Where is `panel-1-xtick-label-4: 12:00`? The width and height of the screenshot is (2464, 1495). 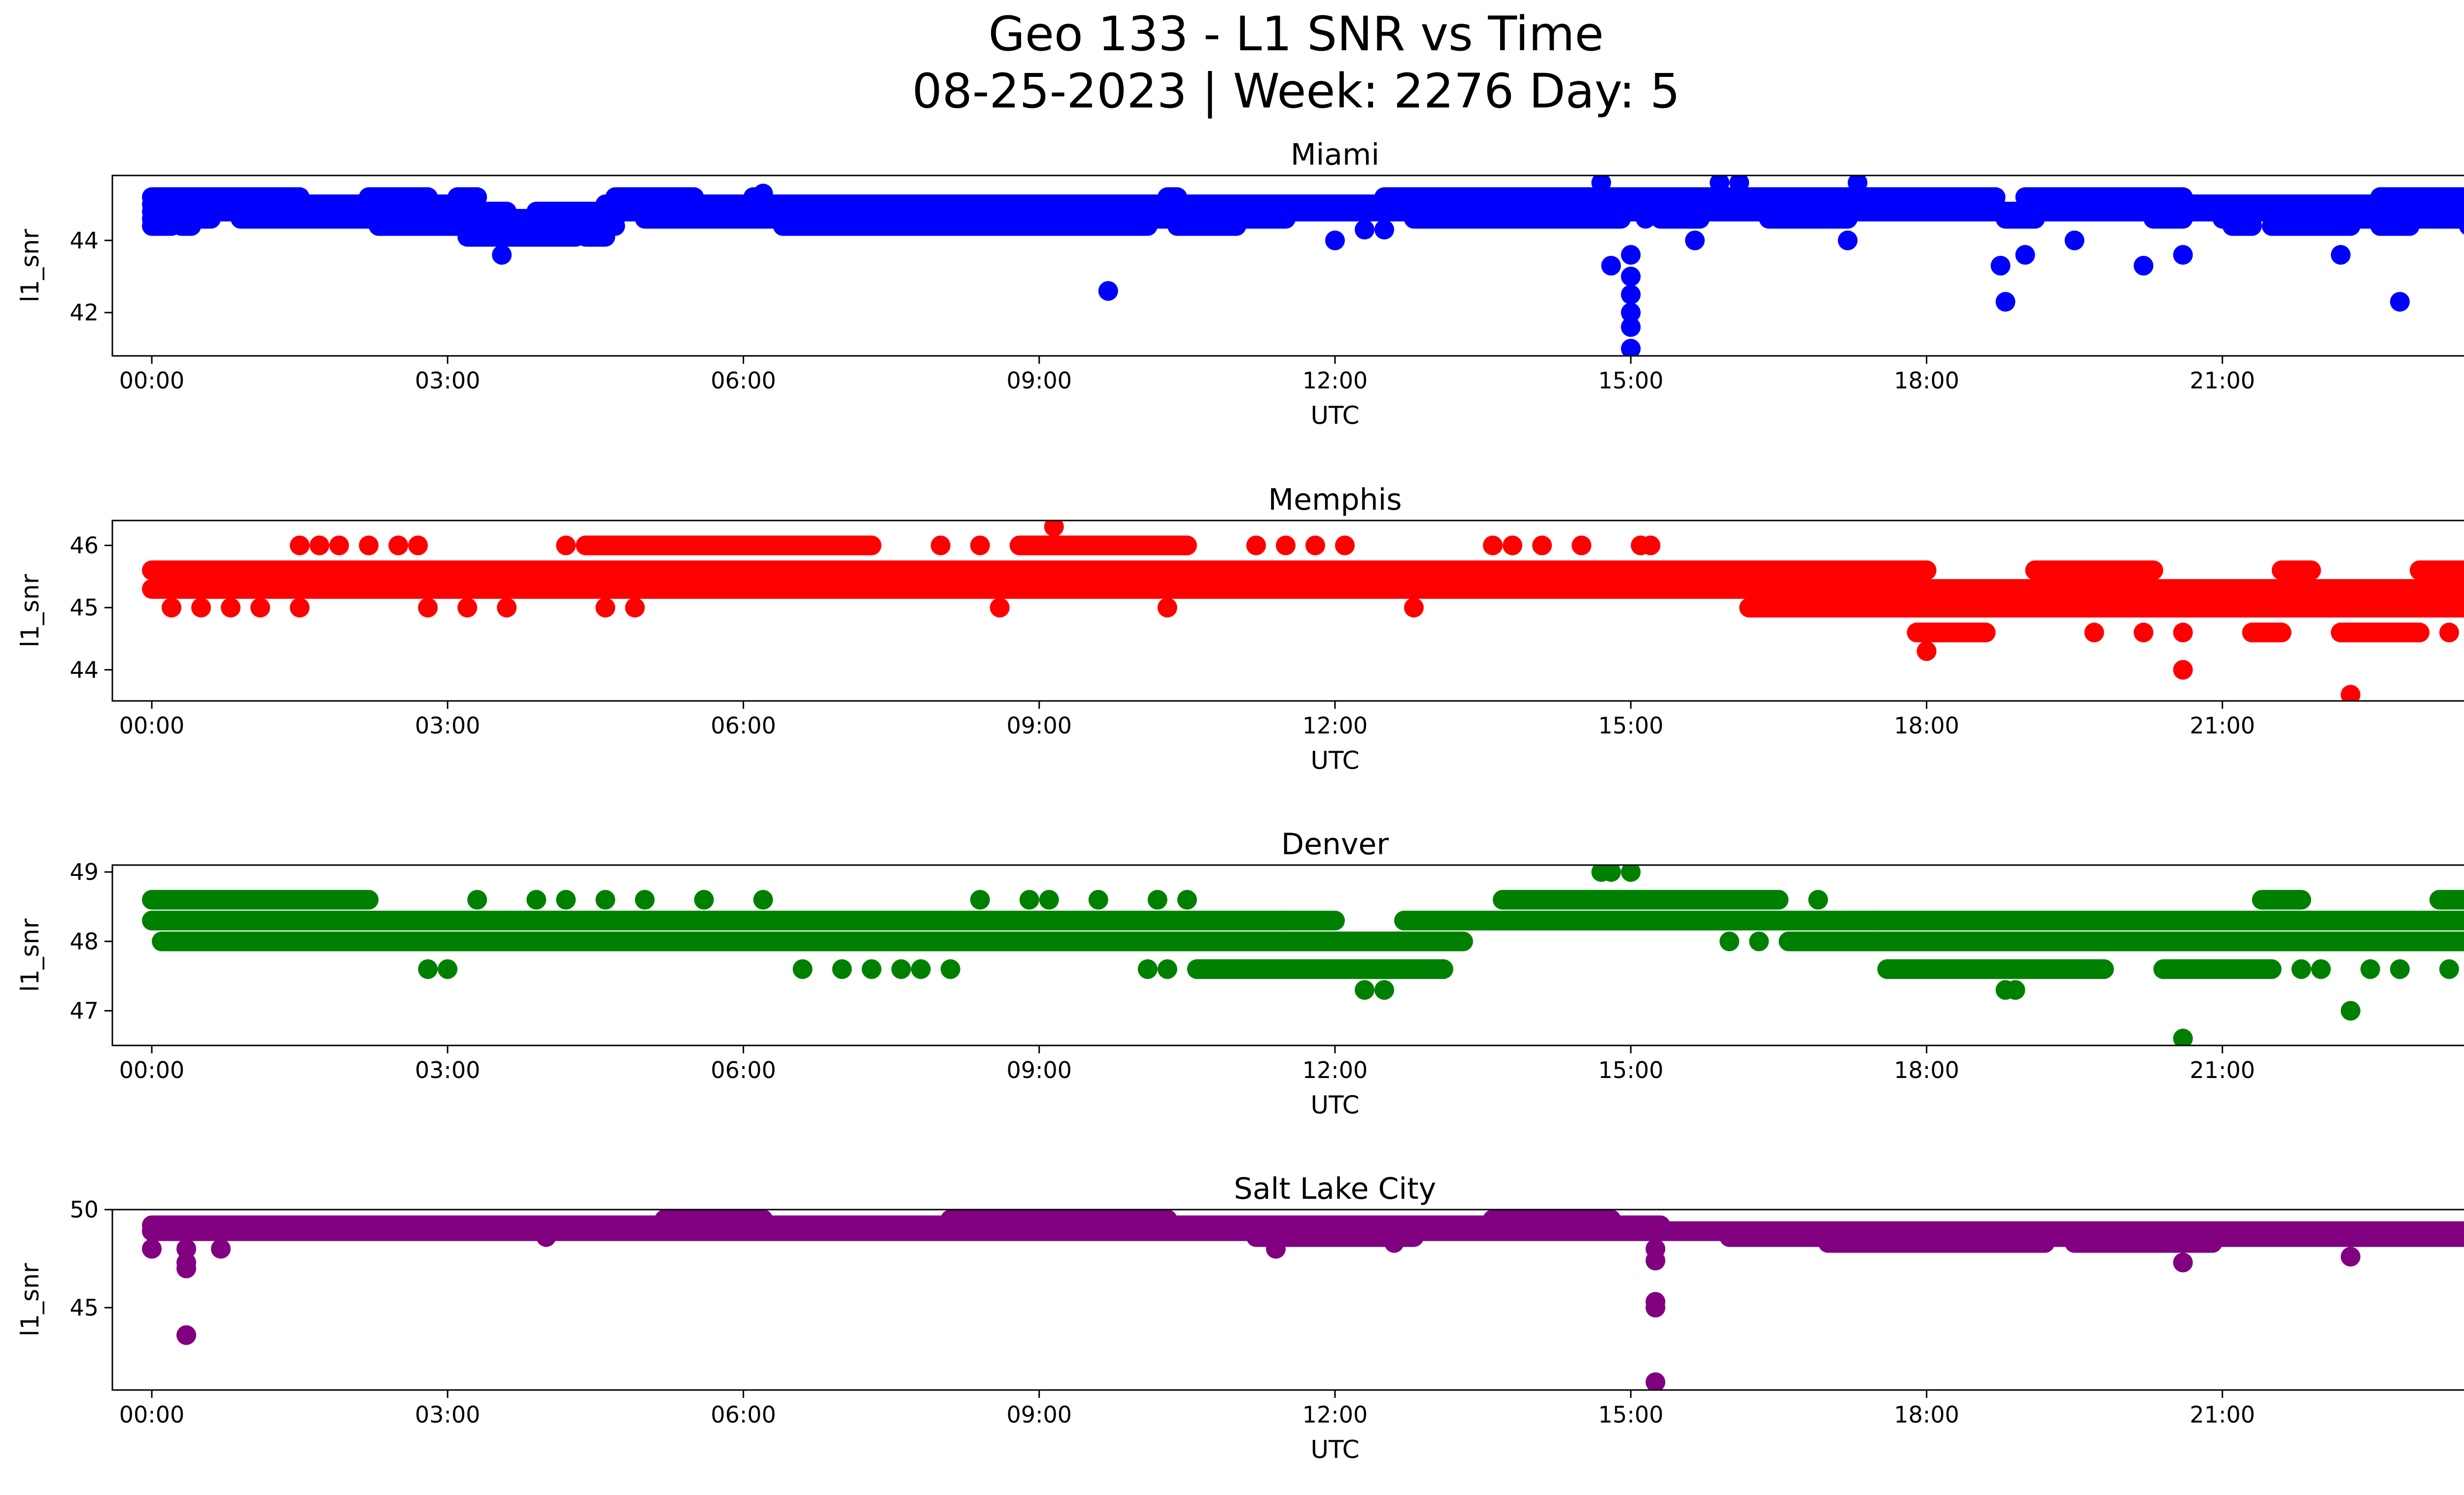 panel-1-xtick-label-4: 12:00 is located at coordinates (1335, 380).